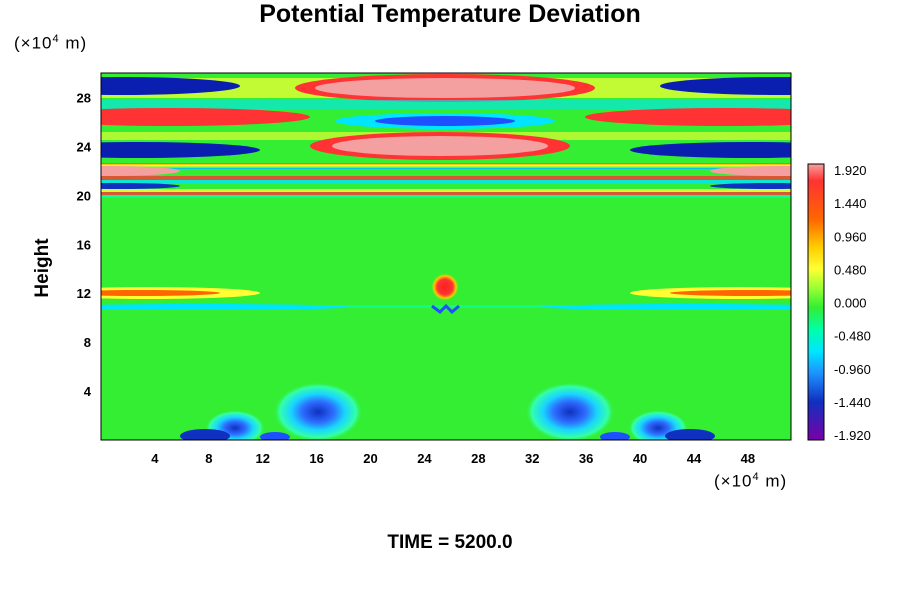  Describe the element at coordinates (852, 402) in the screenshot. I see `colorbar-tick-label: -1.440` at that location.